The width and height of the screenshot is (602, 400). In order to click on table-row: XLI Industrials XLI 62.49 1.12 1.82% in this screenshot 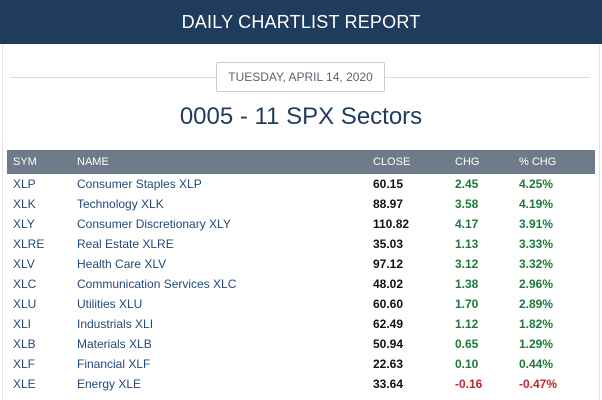, I will do `click(301, 324)`.